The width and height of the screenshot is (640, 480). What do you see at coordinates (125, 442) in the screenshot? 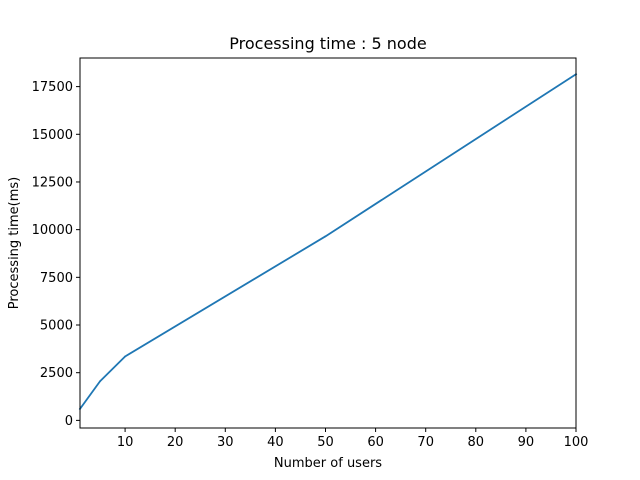
I see `x-tick-label: 10` at bounding box center [125, 442].